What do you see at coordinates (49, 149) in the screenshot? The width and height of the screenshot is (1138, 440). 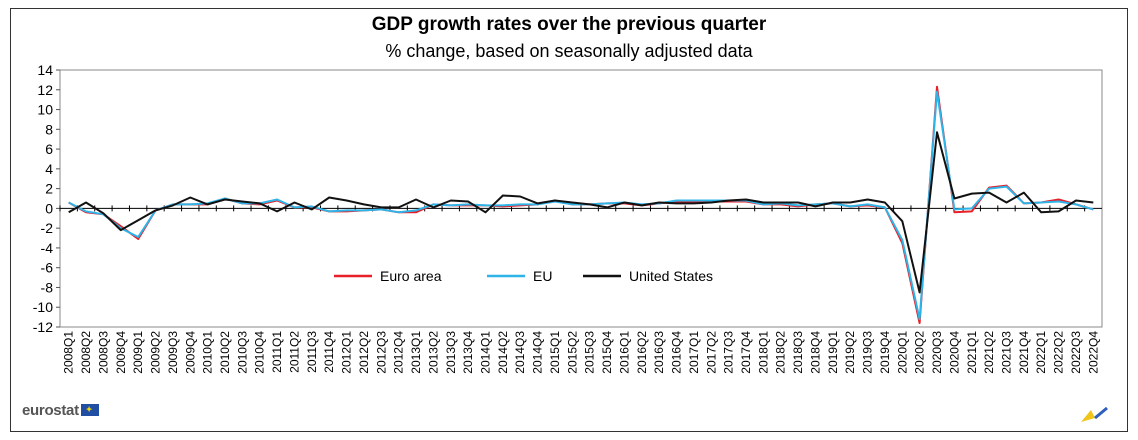 I see `y-tick-label: 6` at bounding box center [49, 149].